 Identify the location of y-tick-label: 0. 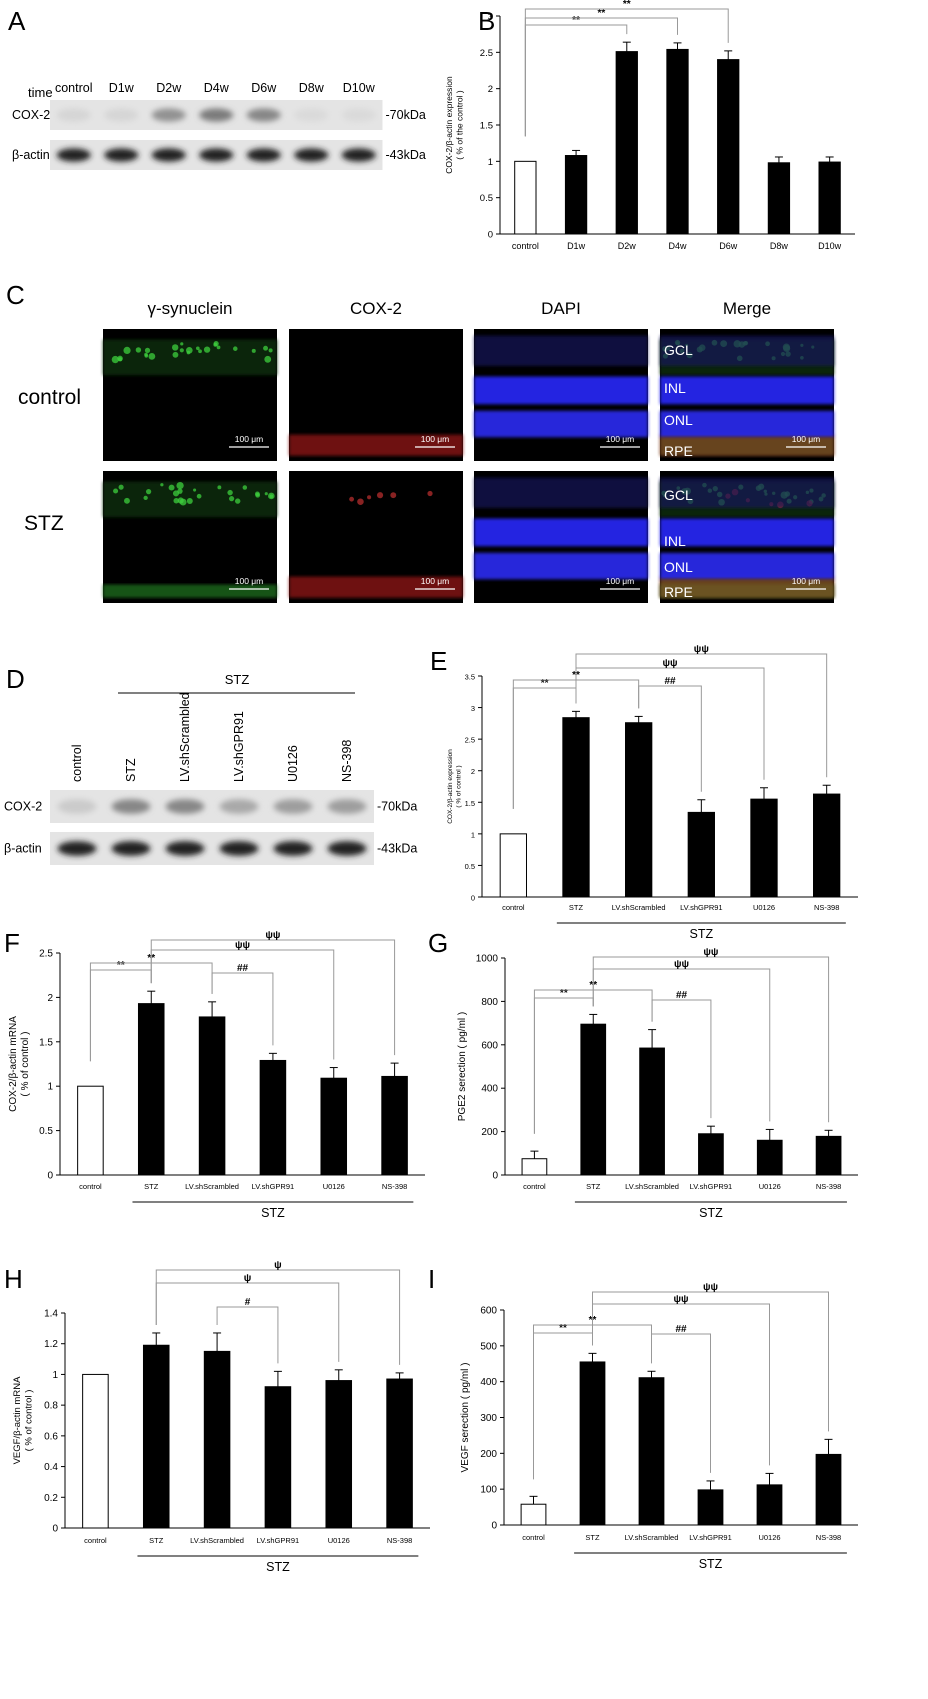
(50, 1176).